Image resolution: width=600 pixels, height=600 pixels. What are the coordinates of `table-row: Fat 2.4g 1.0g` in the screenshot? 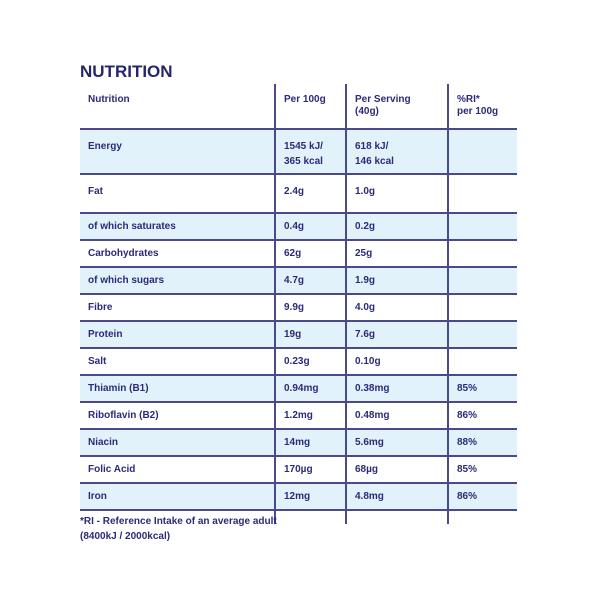 It's located at (298, 194).